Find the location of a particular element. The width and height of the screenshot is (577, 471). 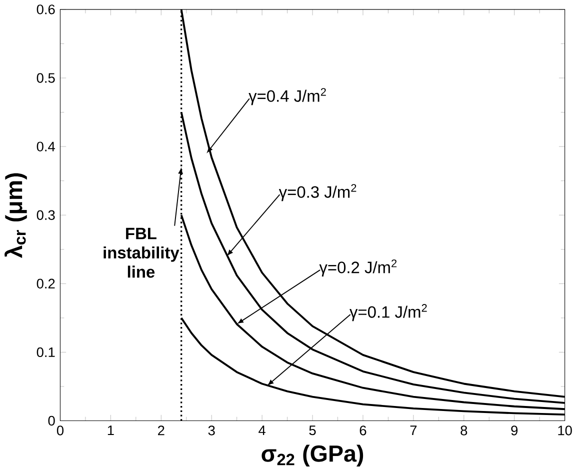

annotation: γ=0.1 J/m$^{2}$ is located at coordinates (388, 313).